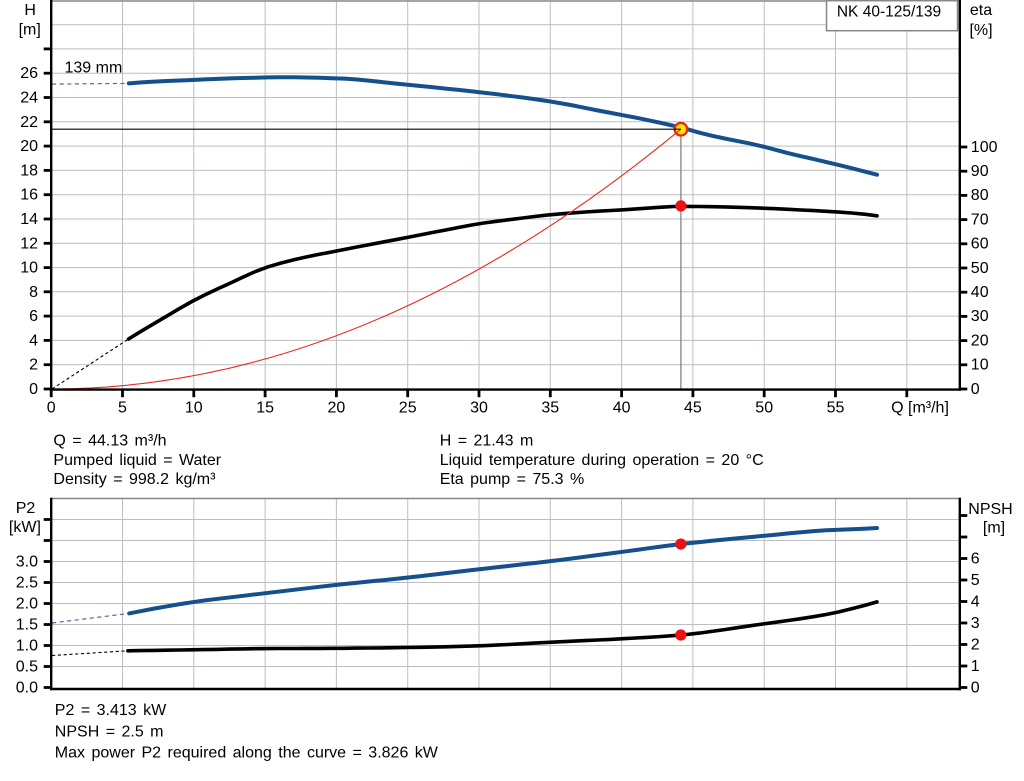 Image resolution: width=1024 pixels, height=781 pixels. What do you see at coordinates (975, 623) in the screenshot?
I see `svg-text: 3` at bounding box center [975, 623].